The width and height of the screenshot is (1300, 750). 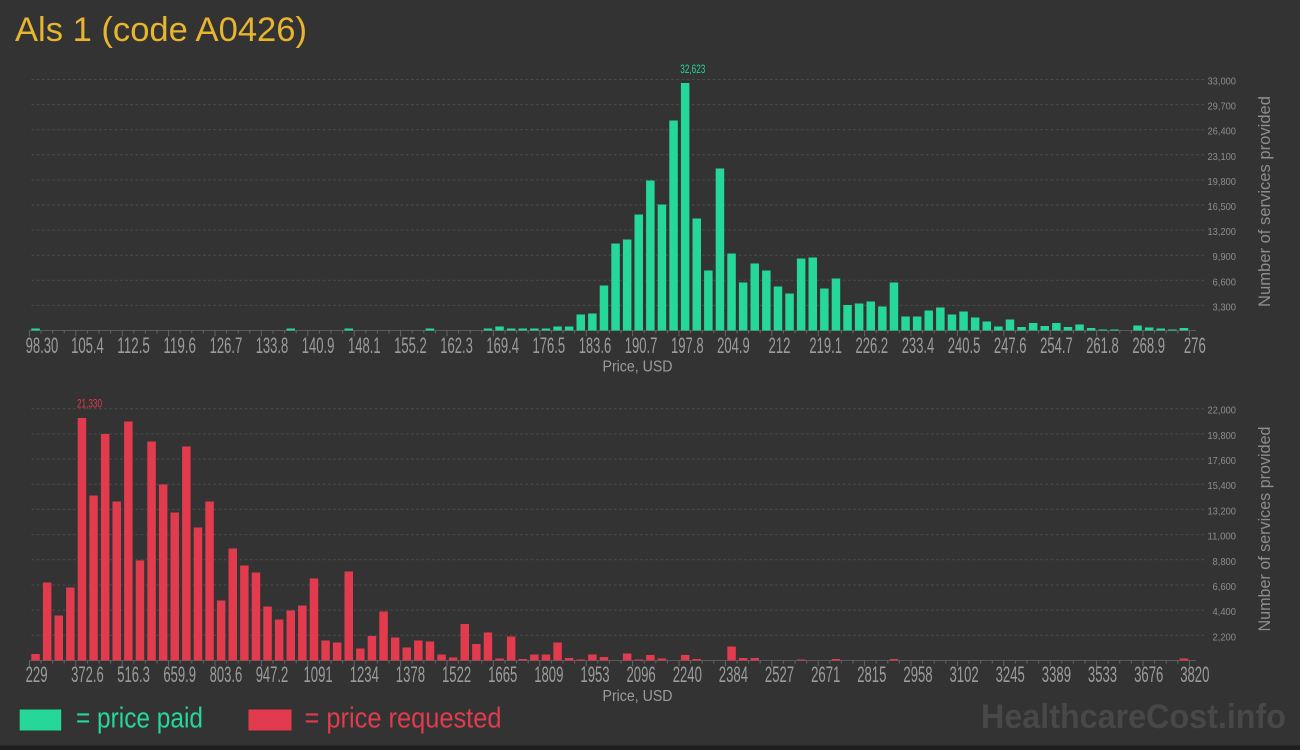 What do you see at coordinates (825, 345) in the screenshot?
I see `svg-text: 219.1` at bounding box center [825, 345].